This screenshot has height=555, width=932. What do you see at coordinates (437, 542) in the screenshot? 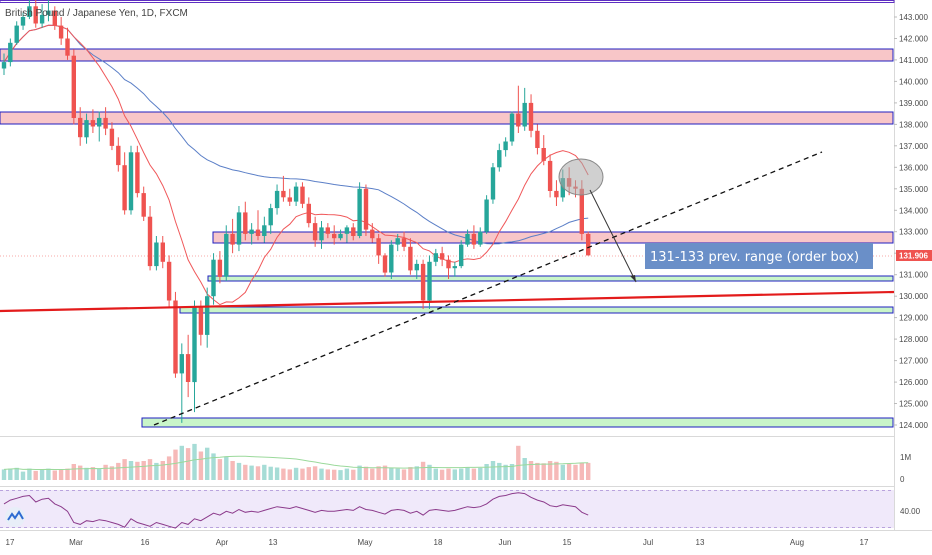
I see `time-axis: 17 Mar 16 Apr 13 May 18 Jun 15 Jul 13 Aug 17` at bounding box center [437, 542].